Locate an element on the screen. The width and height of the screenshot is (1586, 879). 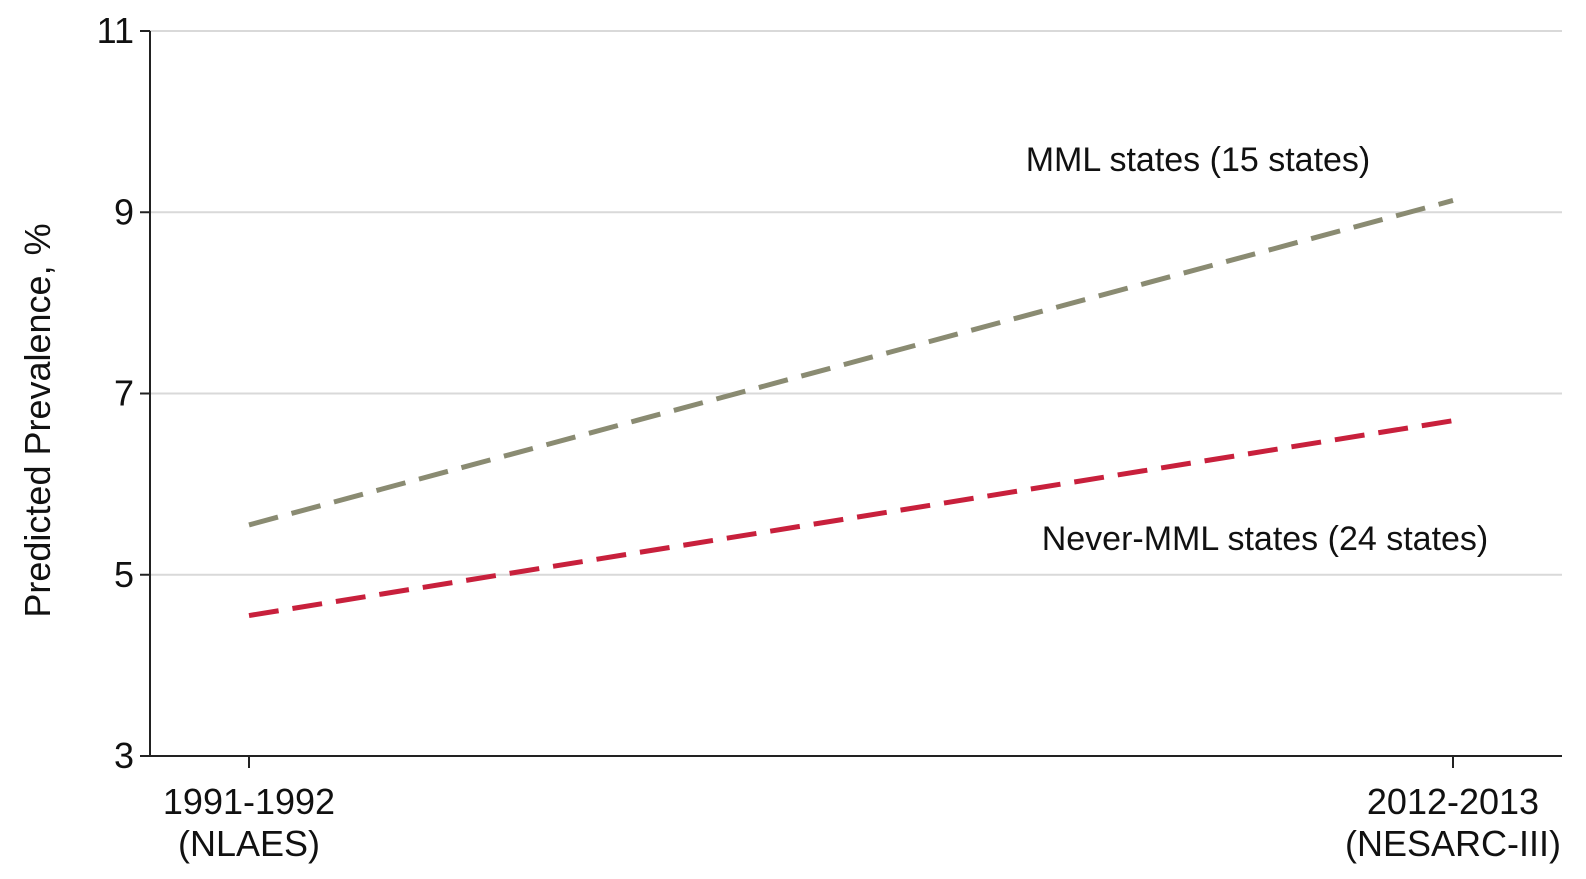
series-label-1: Never-MML states (24 states) is located at coordinates (1265, 539).